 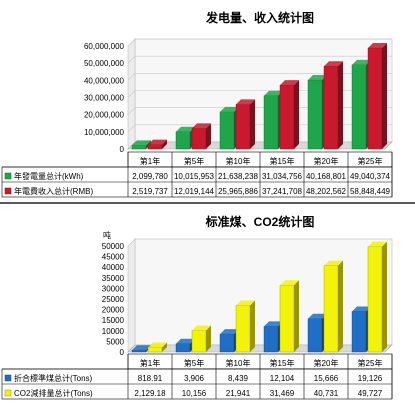 What do you see at coordinates (113, 331) in the screenshot?
I see `y-tick-label: 10000` at bounding box center [113, 331].